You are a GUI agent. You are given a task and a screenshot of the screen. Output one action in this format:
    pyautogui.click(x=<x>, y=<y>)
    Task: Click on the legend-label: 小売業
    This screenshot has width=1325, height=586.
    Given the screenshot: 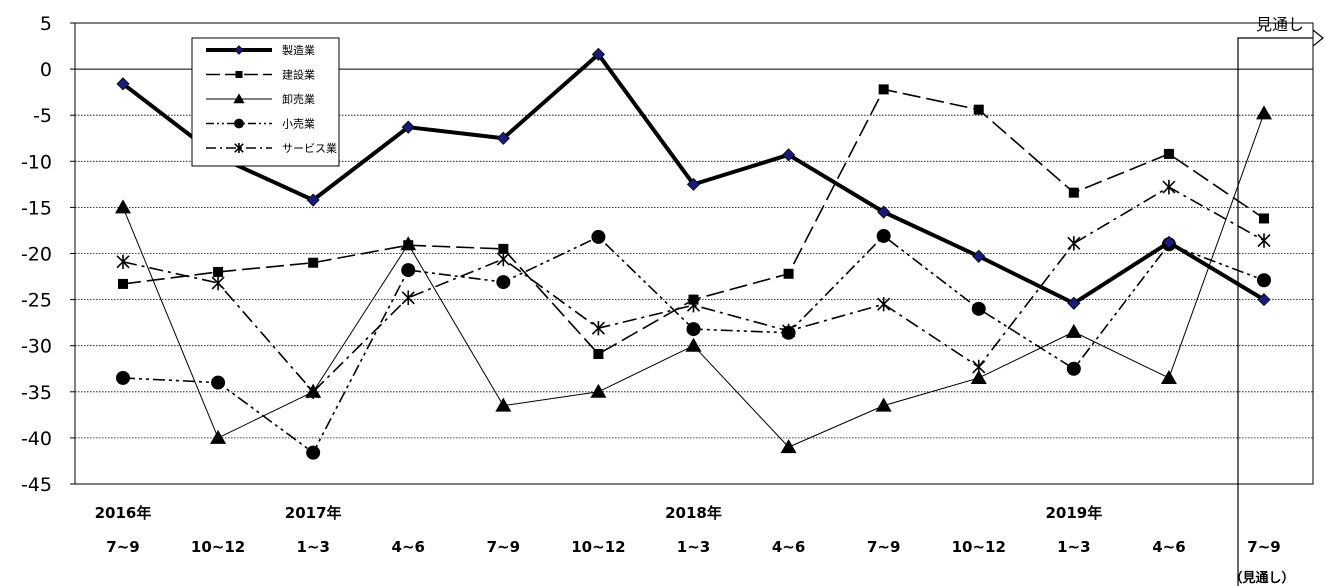 What is the action you would take?
    pyautogui.click(x=298, y=124)
    